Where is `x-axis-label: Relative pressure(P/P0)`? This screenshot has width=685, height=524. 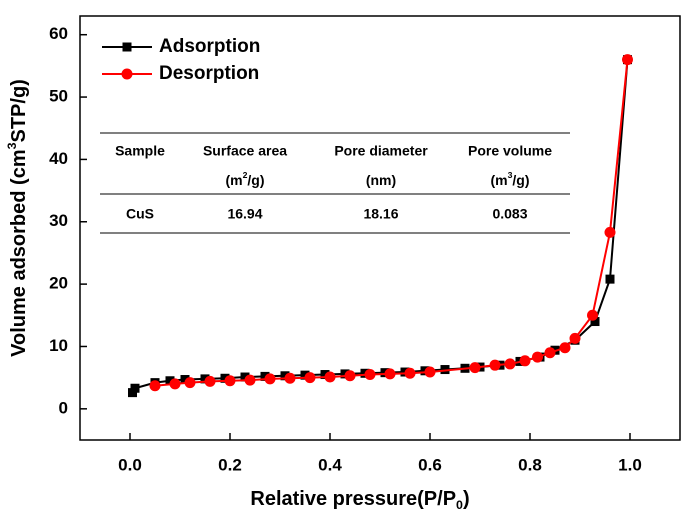
x-axis-label: Relative pressure(P/P0) is located at coordinates (359, 500).